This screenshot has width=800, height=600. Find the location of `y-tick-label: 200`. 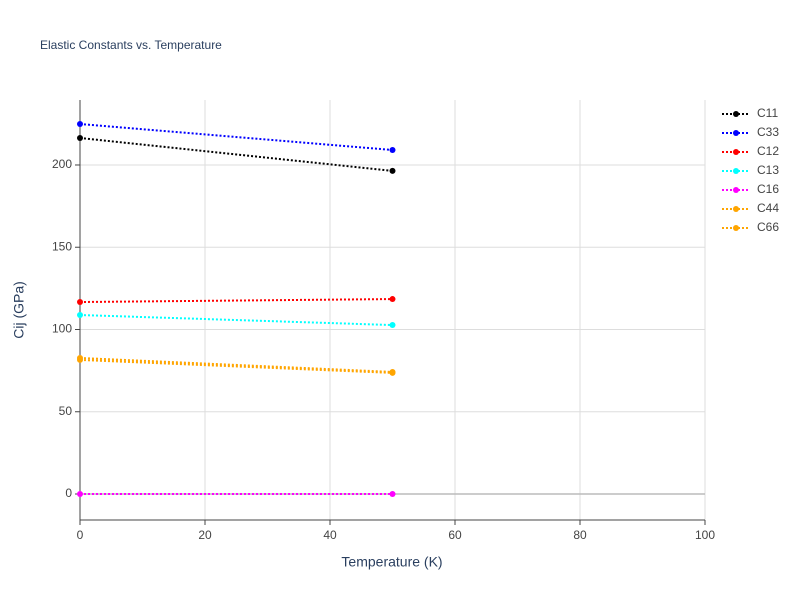

y-tick-label: 200 is located at coordinates (62, 164).